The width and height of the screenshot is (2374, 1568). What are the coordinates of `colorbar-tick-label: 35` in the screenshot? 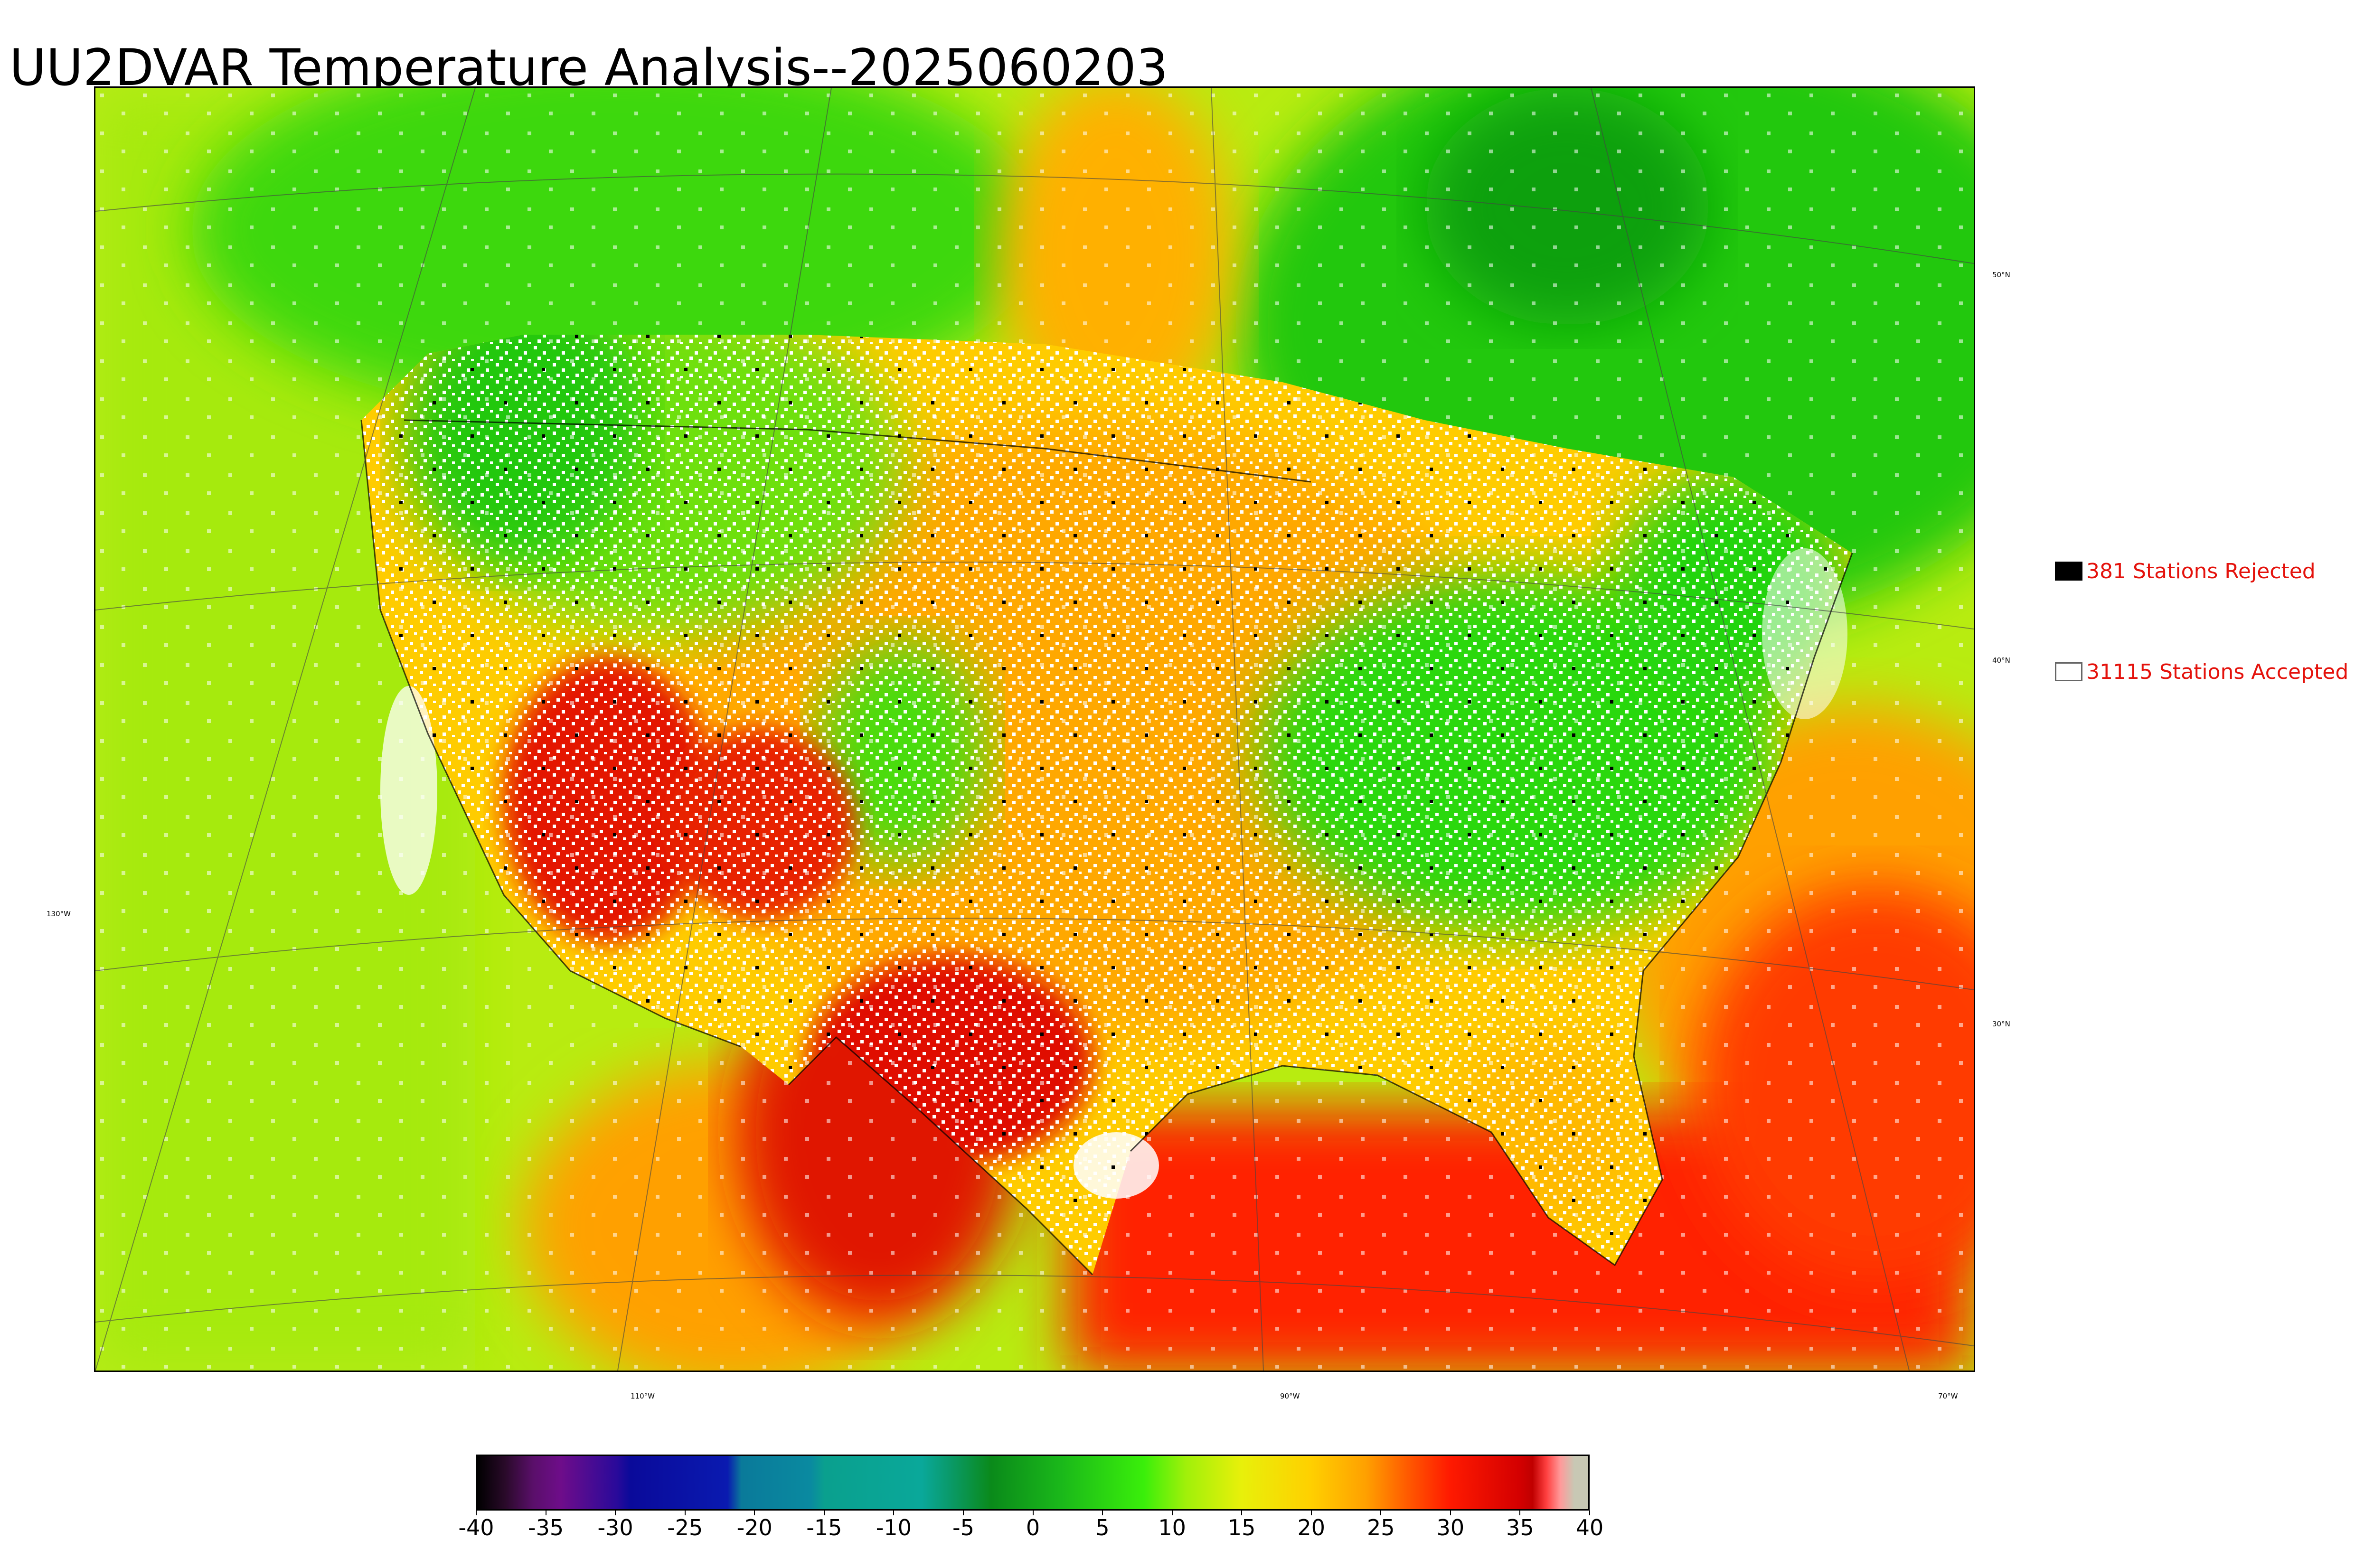 It's located at (1520, 1528).